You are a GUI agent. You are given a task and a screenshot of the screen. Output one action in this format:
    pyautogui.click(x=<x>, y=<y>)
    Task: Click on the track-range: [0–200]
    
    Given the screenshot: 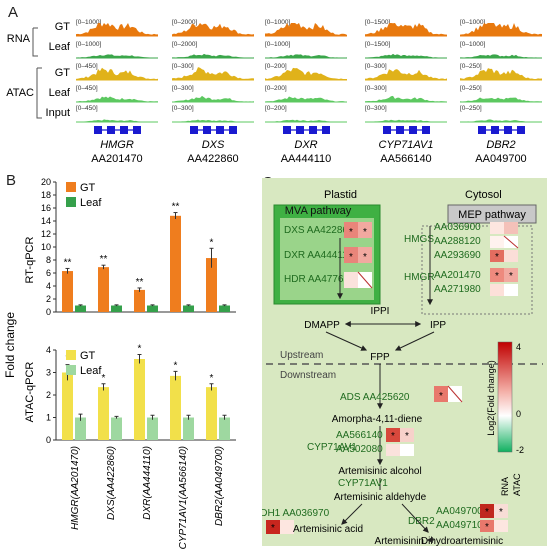 What is the action you would take?
    pyautogui.click(x=276, y=66)
    